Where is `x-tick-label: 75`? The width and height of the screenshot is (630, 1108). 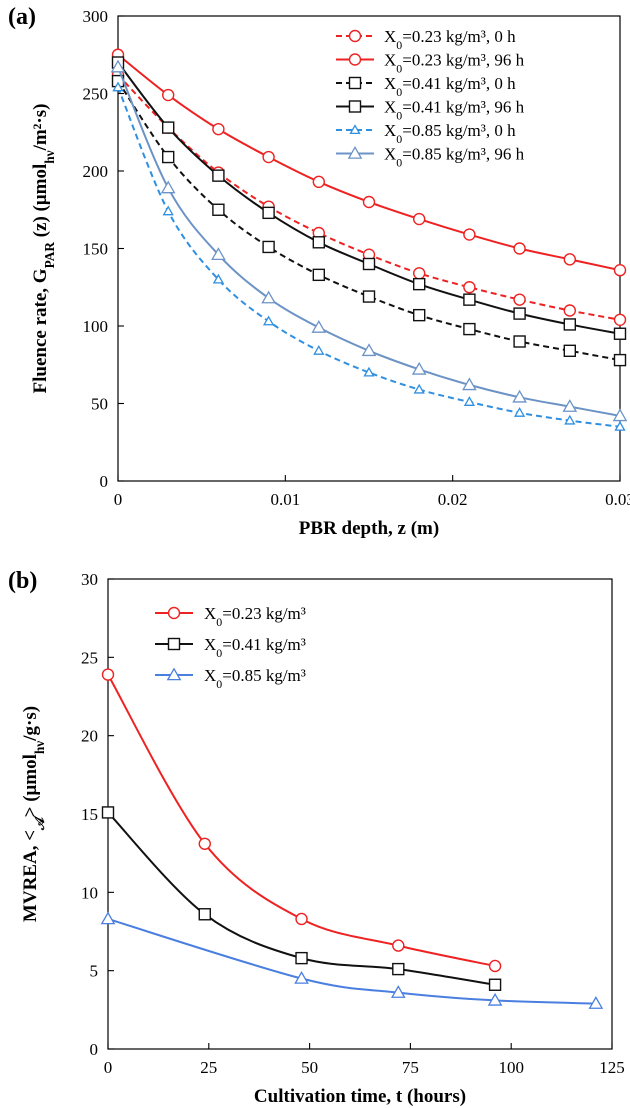 x-tick-label: 75 is located at coordinates (410, 1067).